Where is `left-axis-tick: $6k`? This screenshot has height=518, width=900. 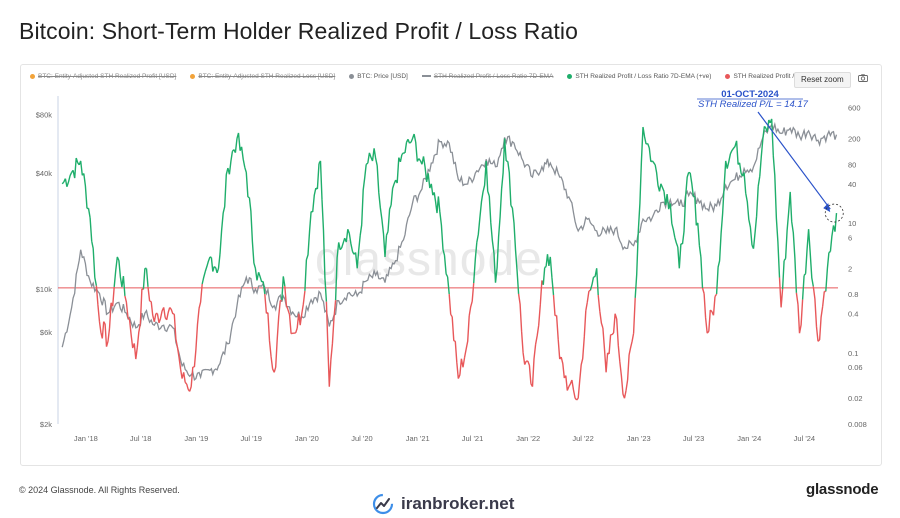 left-axis-tick: $6k is located at coordinates (46, 332).